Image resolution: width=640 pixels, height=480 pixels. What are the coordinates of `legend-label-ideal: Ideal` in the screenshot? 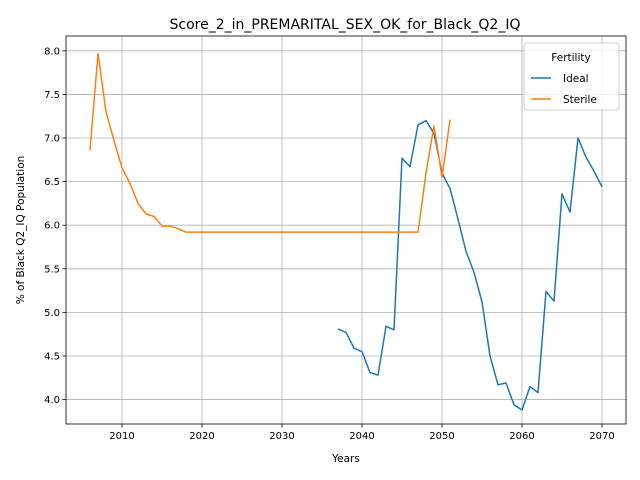 It's located at (576, 79).